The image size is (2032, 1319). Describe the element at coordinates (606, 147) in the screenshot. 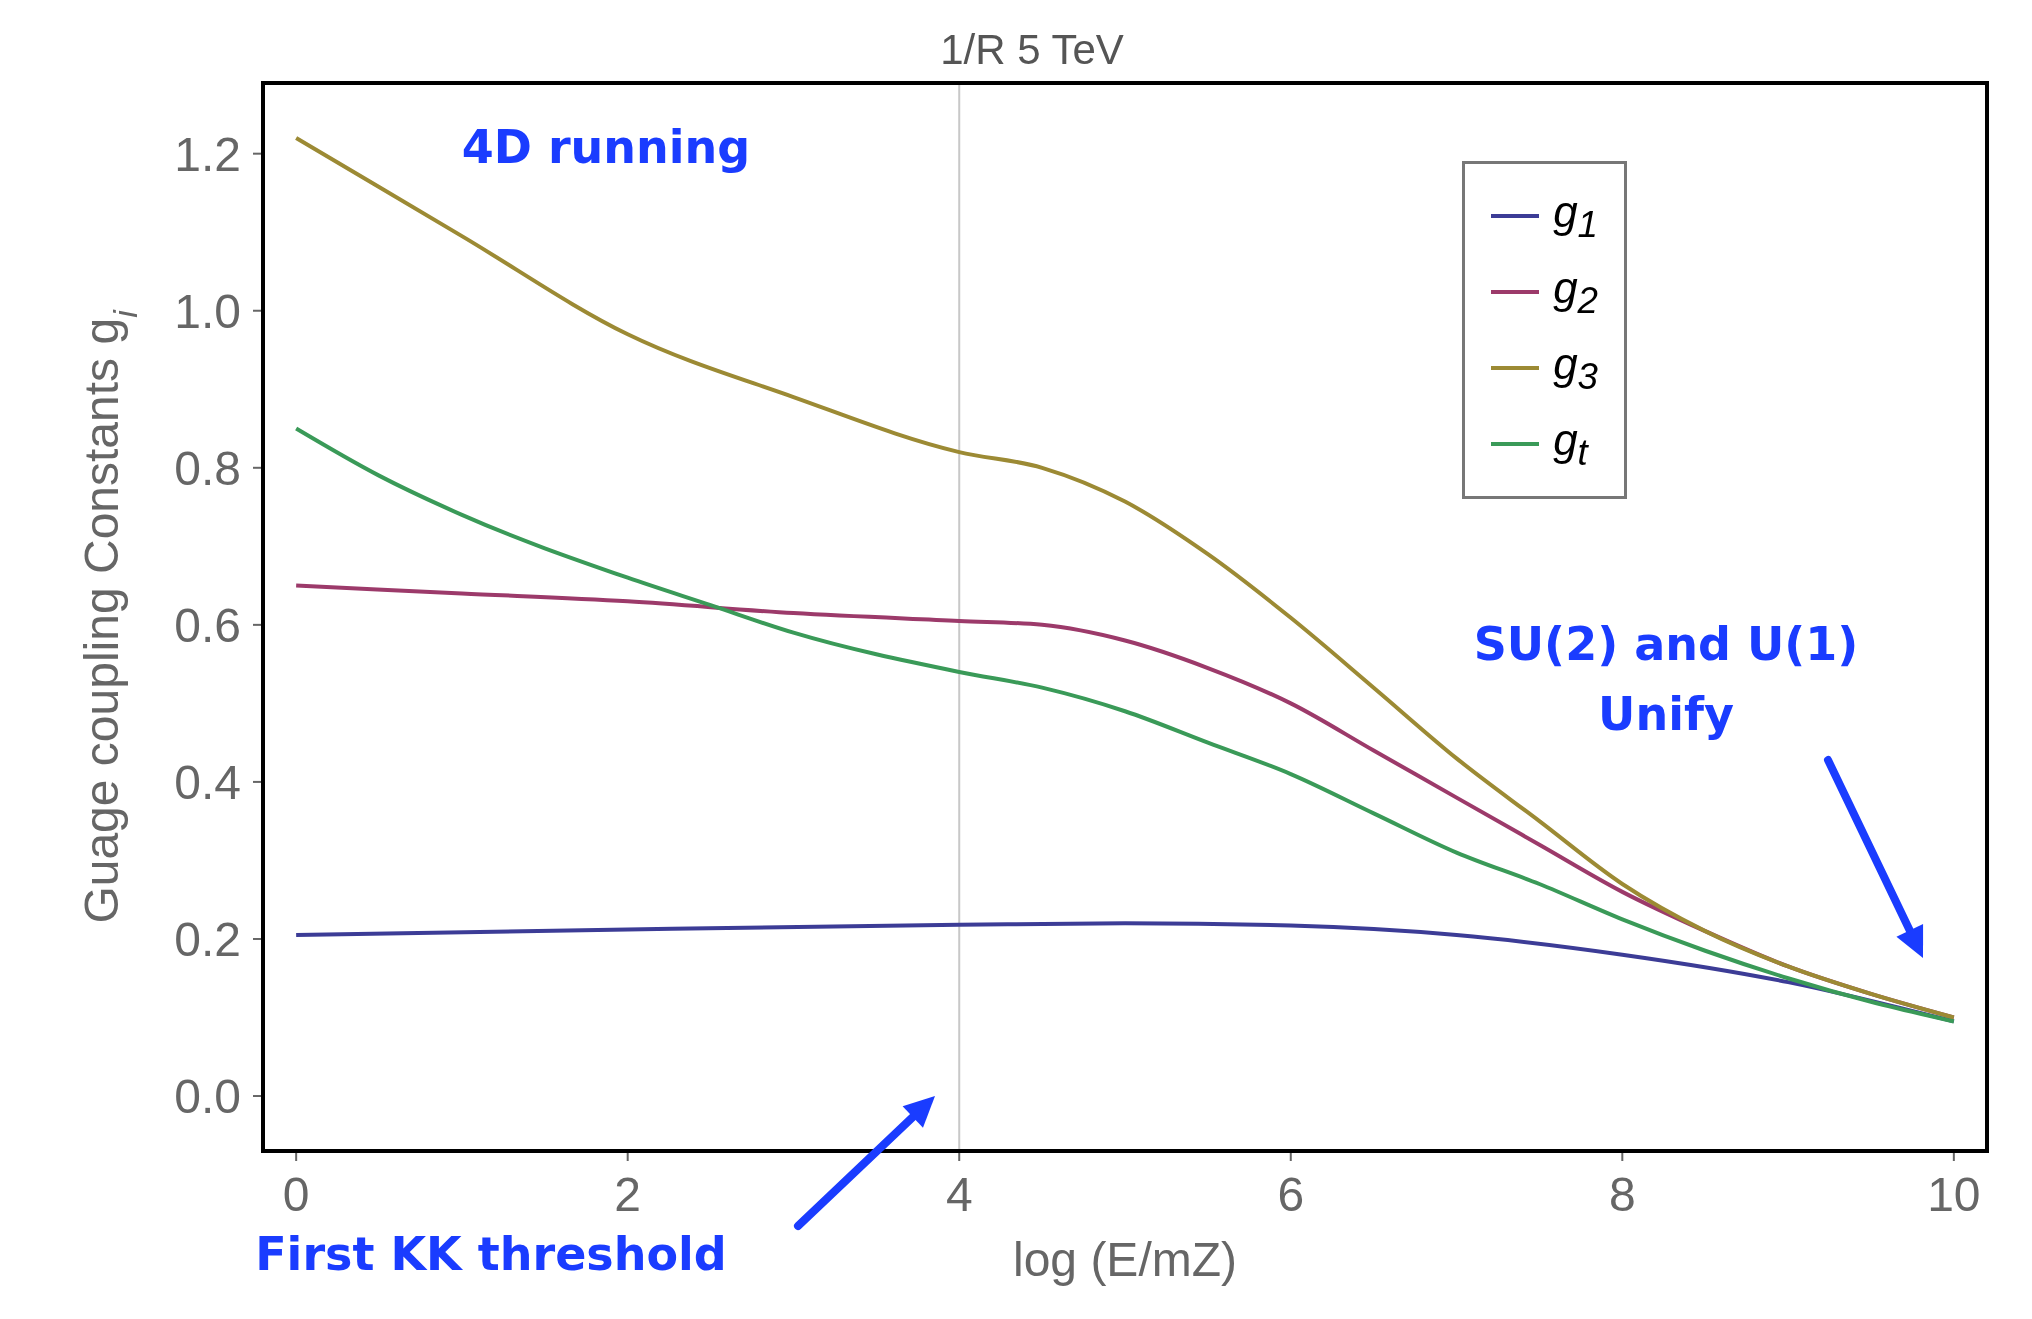

I see `annotation: 4D running` at that location.